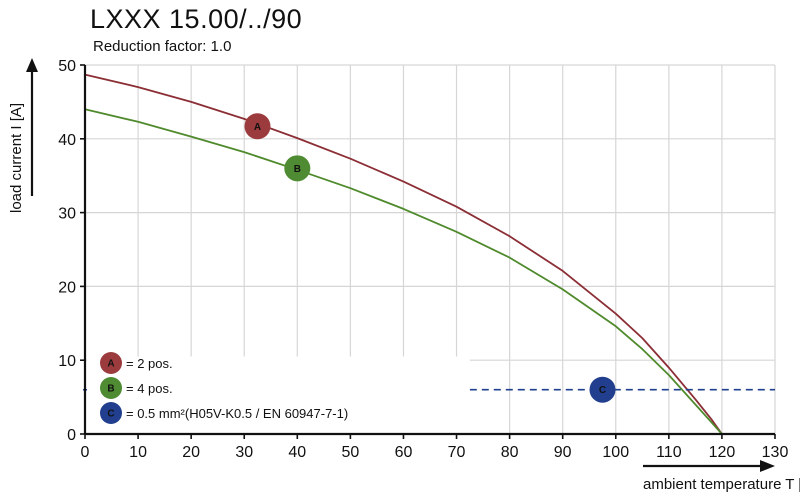 Image resolution: width=800 pixels, height=500 pixels. What do you see at coordinates (162, 46) in the screenshot?
I see `chart-subtitle: Reduction factor: 1.0` at bounding box center [162, 46].